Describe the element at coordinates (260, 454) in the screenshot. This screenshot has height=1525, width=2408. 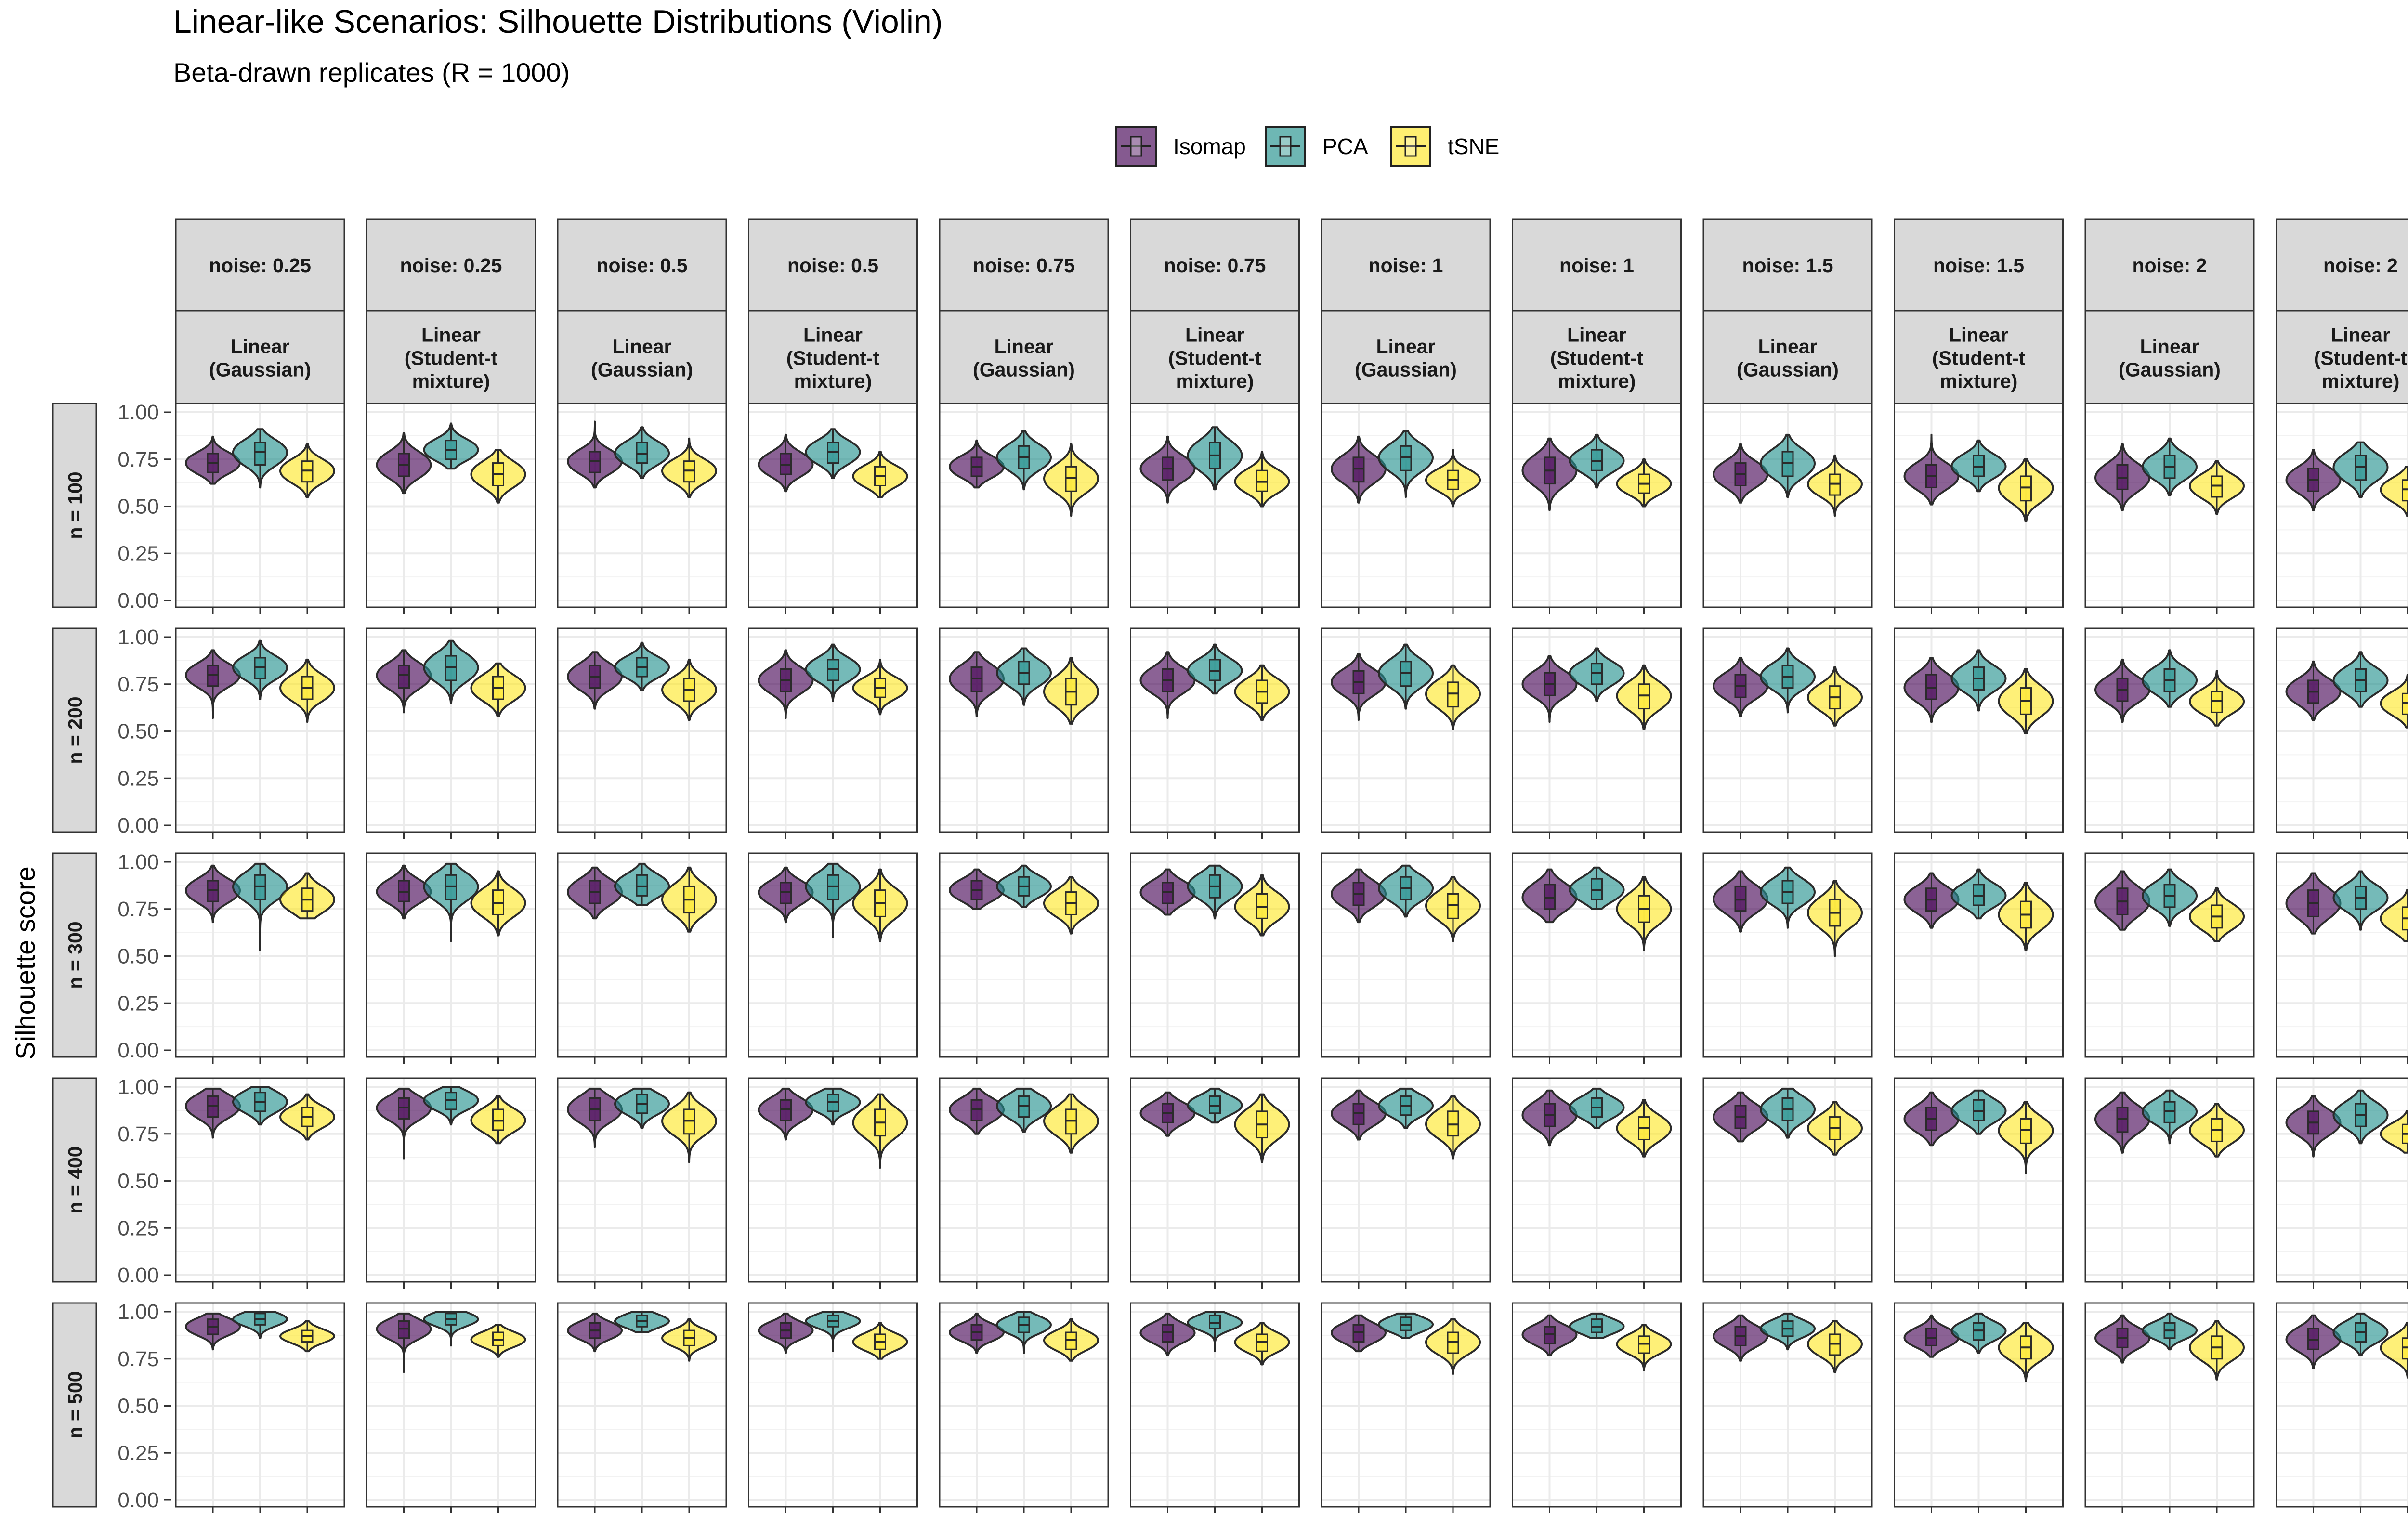
I see `box-pca` at that location.